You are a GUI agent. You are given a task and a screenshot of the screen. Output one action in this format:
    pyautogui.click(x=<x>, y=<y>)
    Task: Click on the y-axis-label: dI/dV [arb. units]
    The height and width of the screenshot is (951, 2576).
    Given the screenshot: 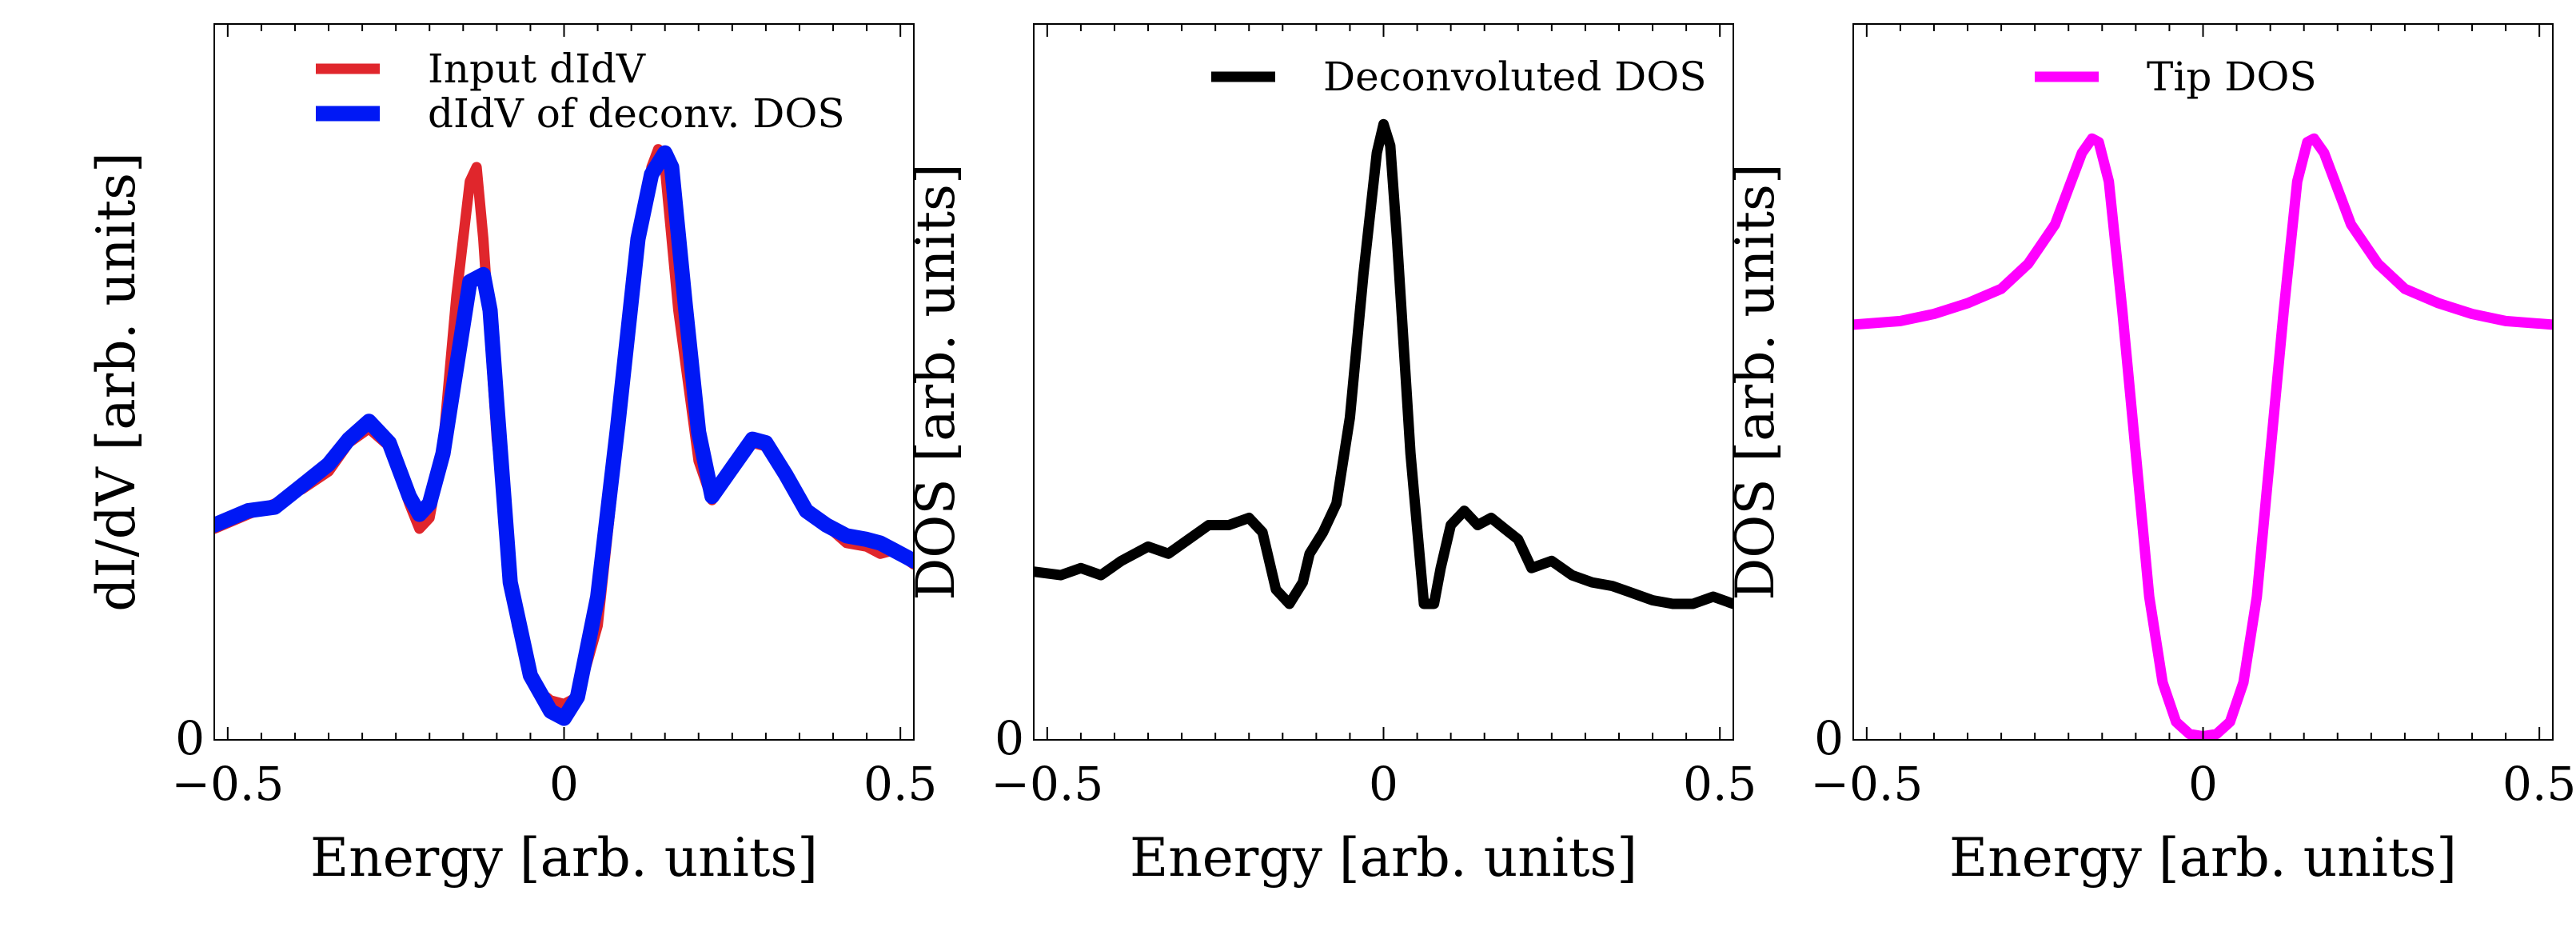 What is the action you would take?
    pyautogui.click(x=116, y=382)
    